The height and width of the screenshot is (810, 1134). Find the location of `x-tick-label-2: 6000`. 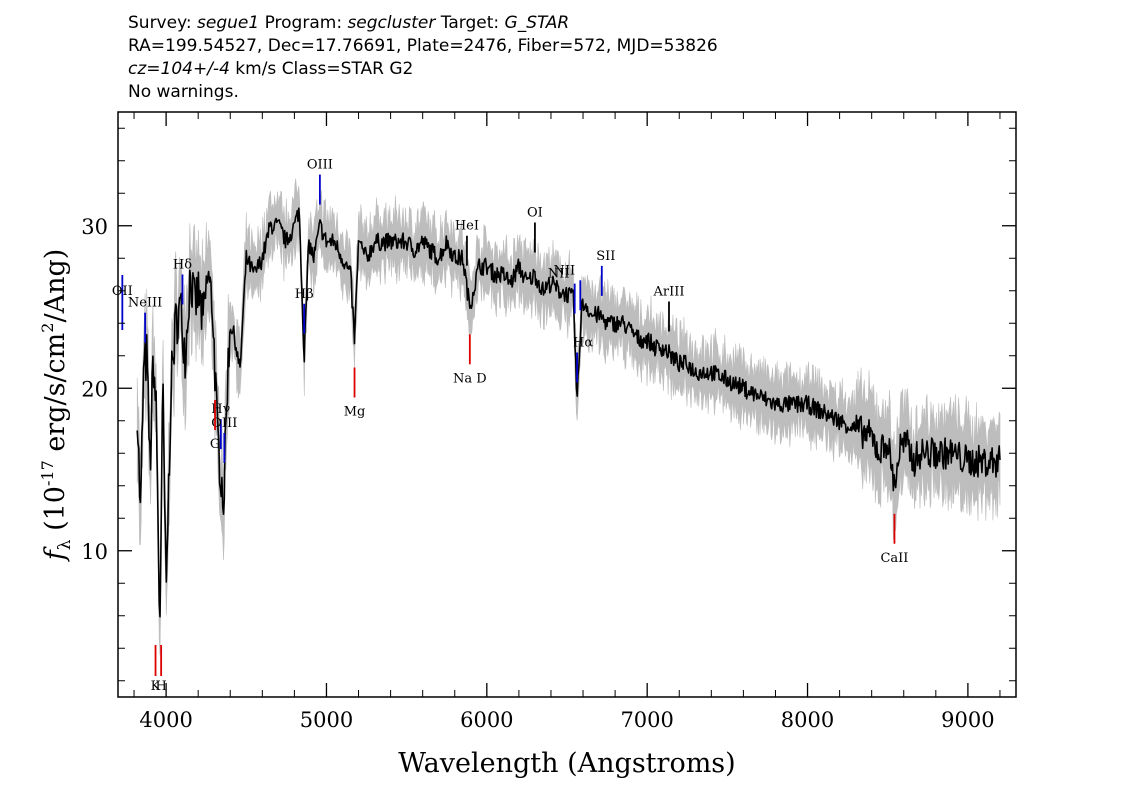

x-tick-label-2: 6000 is located at coordinates (486, 720).